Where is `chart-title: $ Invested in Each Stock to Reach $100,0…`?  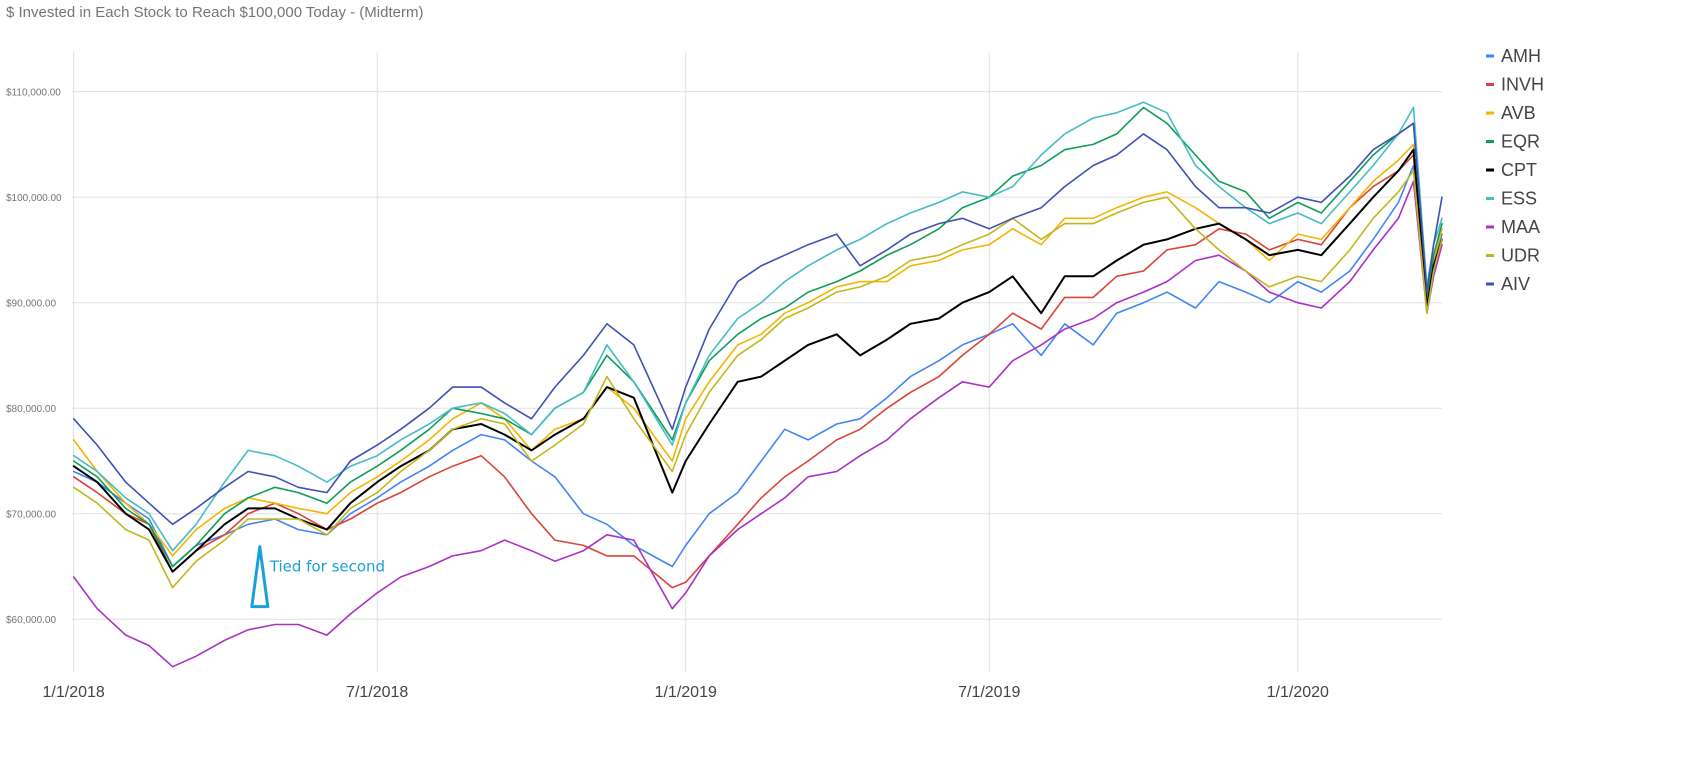
chart-title: $ Invested in Each Stock to Reach $100,0… is located at coordinates (215, 12).